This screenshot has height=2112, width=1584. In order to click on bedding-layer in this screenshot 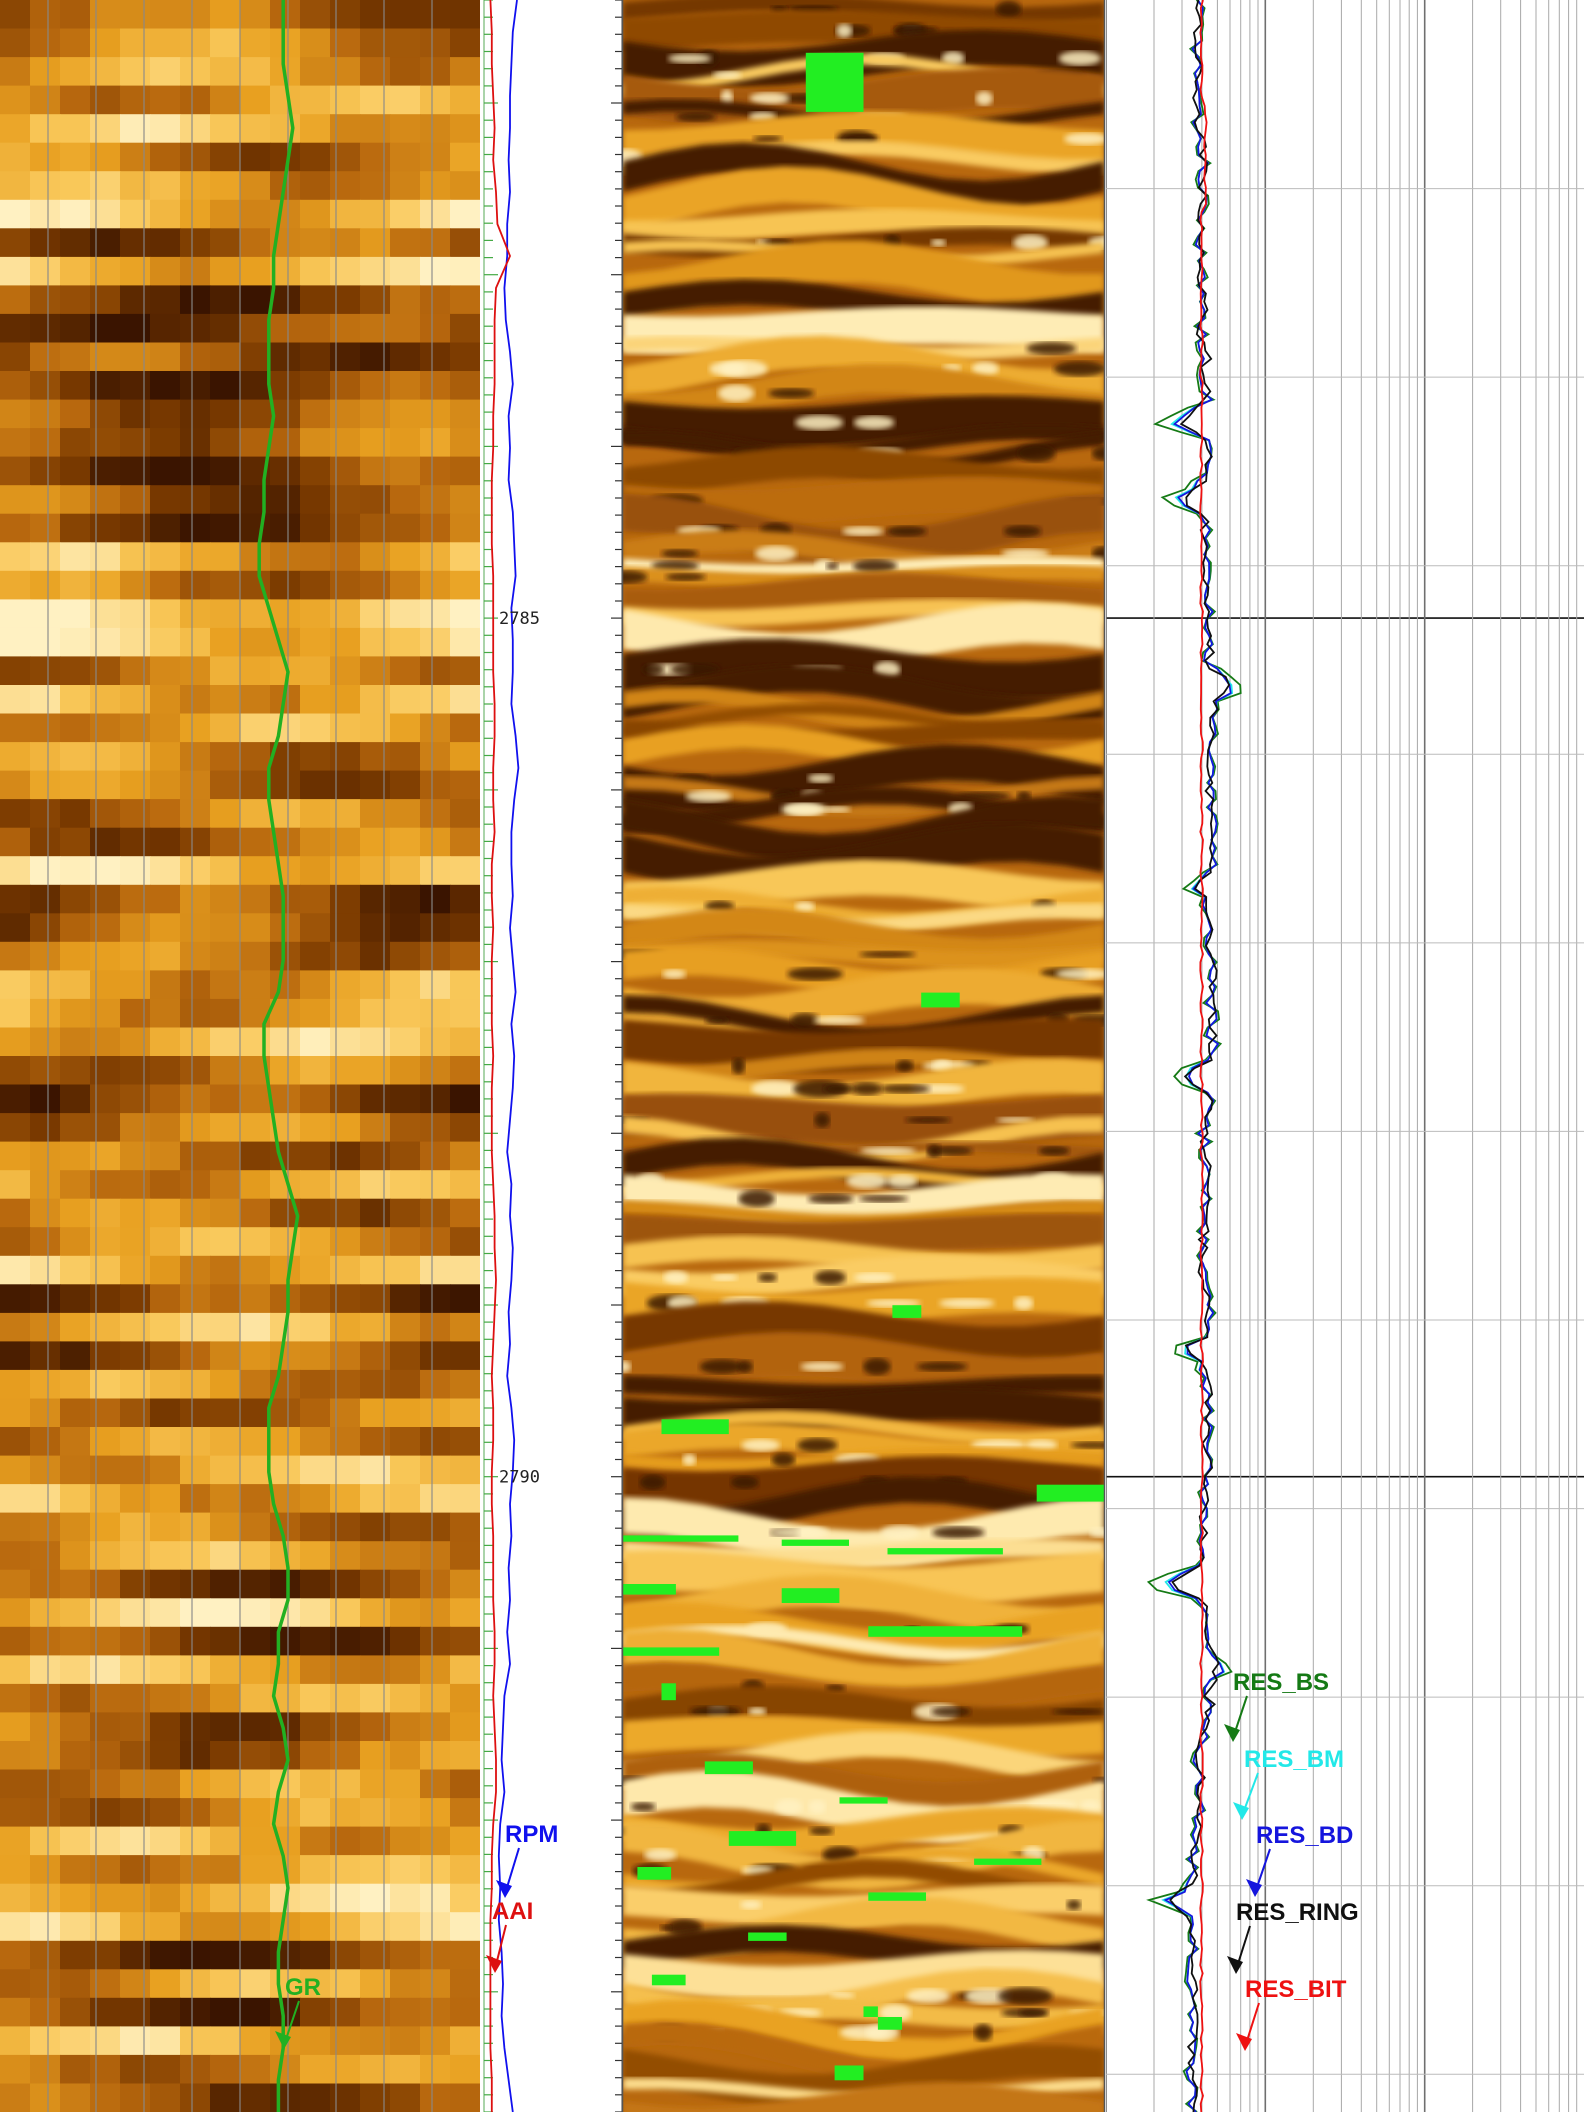, I will do `click(863, 1643)`.